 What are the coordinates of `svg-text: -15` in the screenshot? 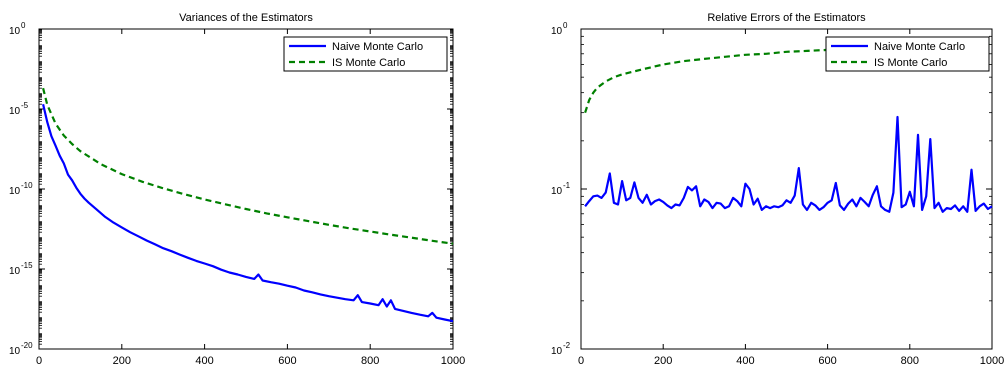 It's located at (27, 265).